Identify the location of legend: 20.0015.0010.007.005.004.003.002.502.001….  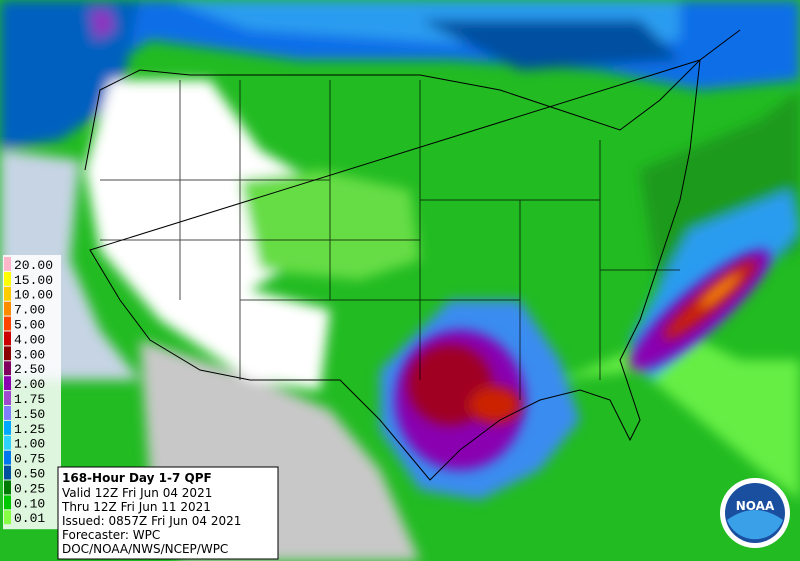
(32, 392).